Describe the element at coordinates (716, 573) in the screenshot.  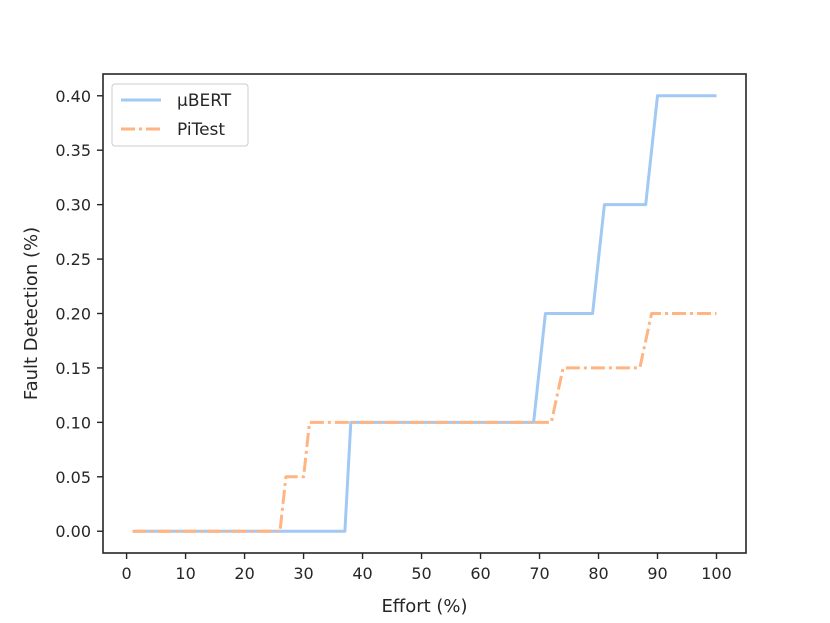
I see `x-tick-label: 100` at that location.